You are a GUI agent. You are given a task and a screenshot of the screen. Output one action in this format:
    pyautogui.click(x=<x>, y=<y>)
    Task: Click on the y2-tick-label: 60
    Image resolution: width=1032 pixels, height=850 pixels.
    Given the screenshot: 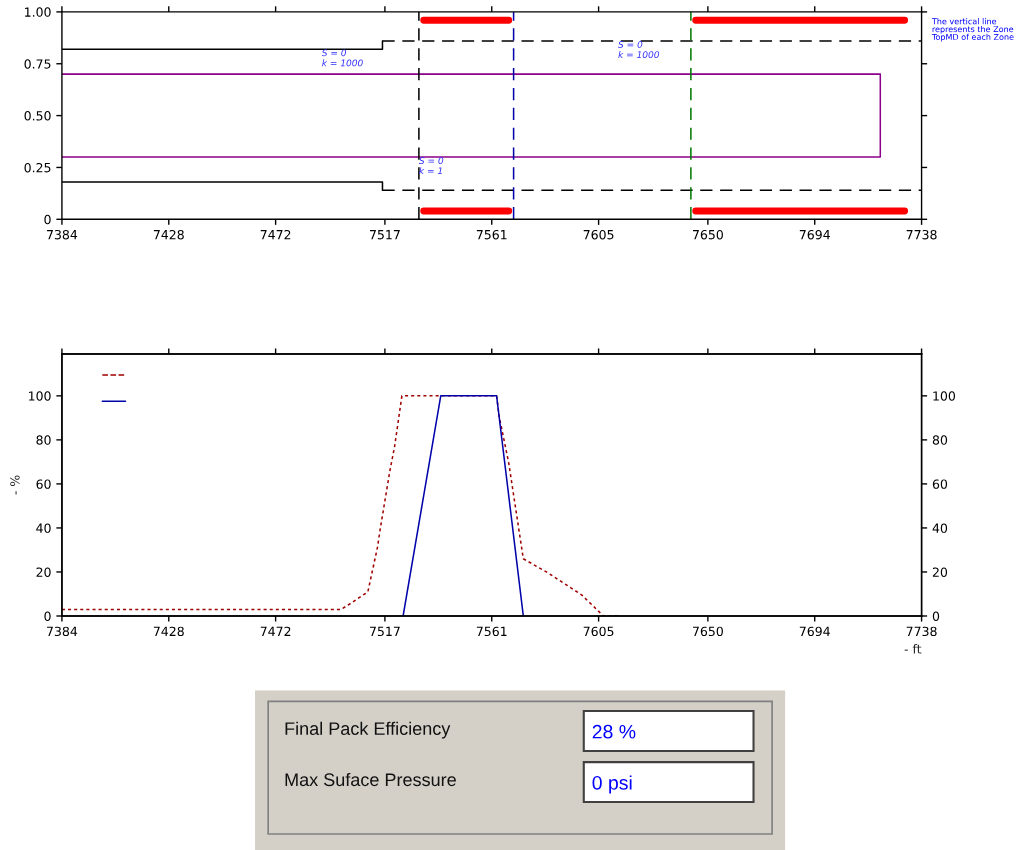 What is the action you would take?
    pyautogui.click(x=940, y=484)
    